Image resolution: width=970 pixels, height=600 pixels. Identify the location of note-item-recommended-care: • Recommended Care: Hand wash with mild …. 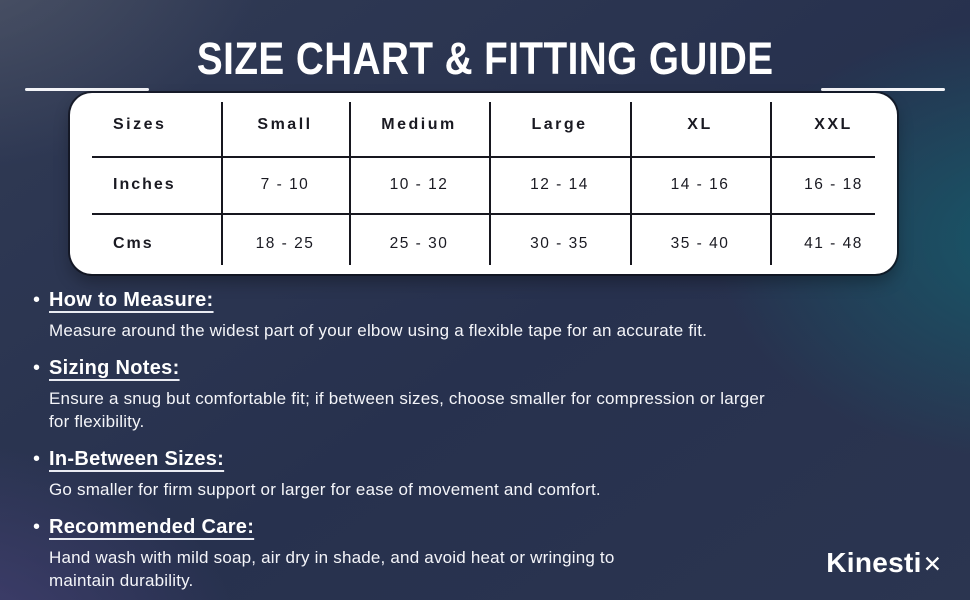
(485, 554).